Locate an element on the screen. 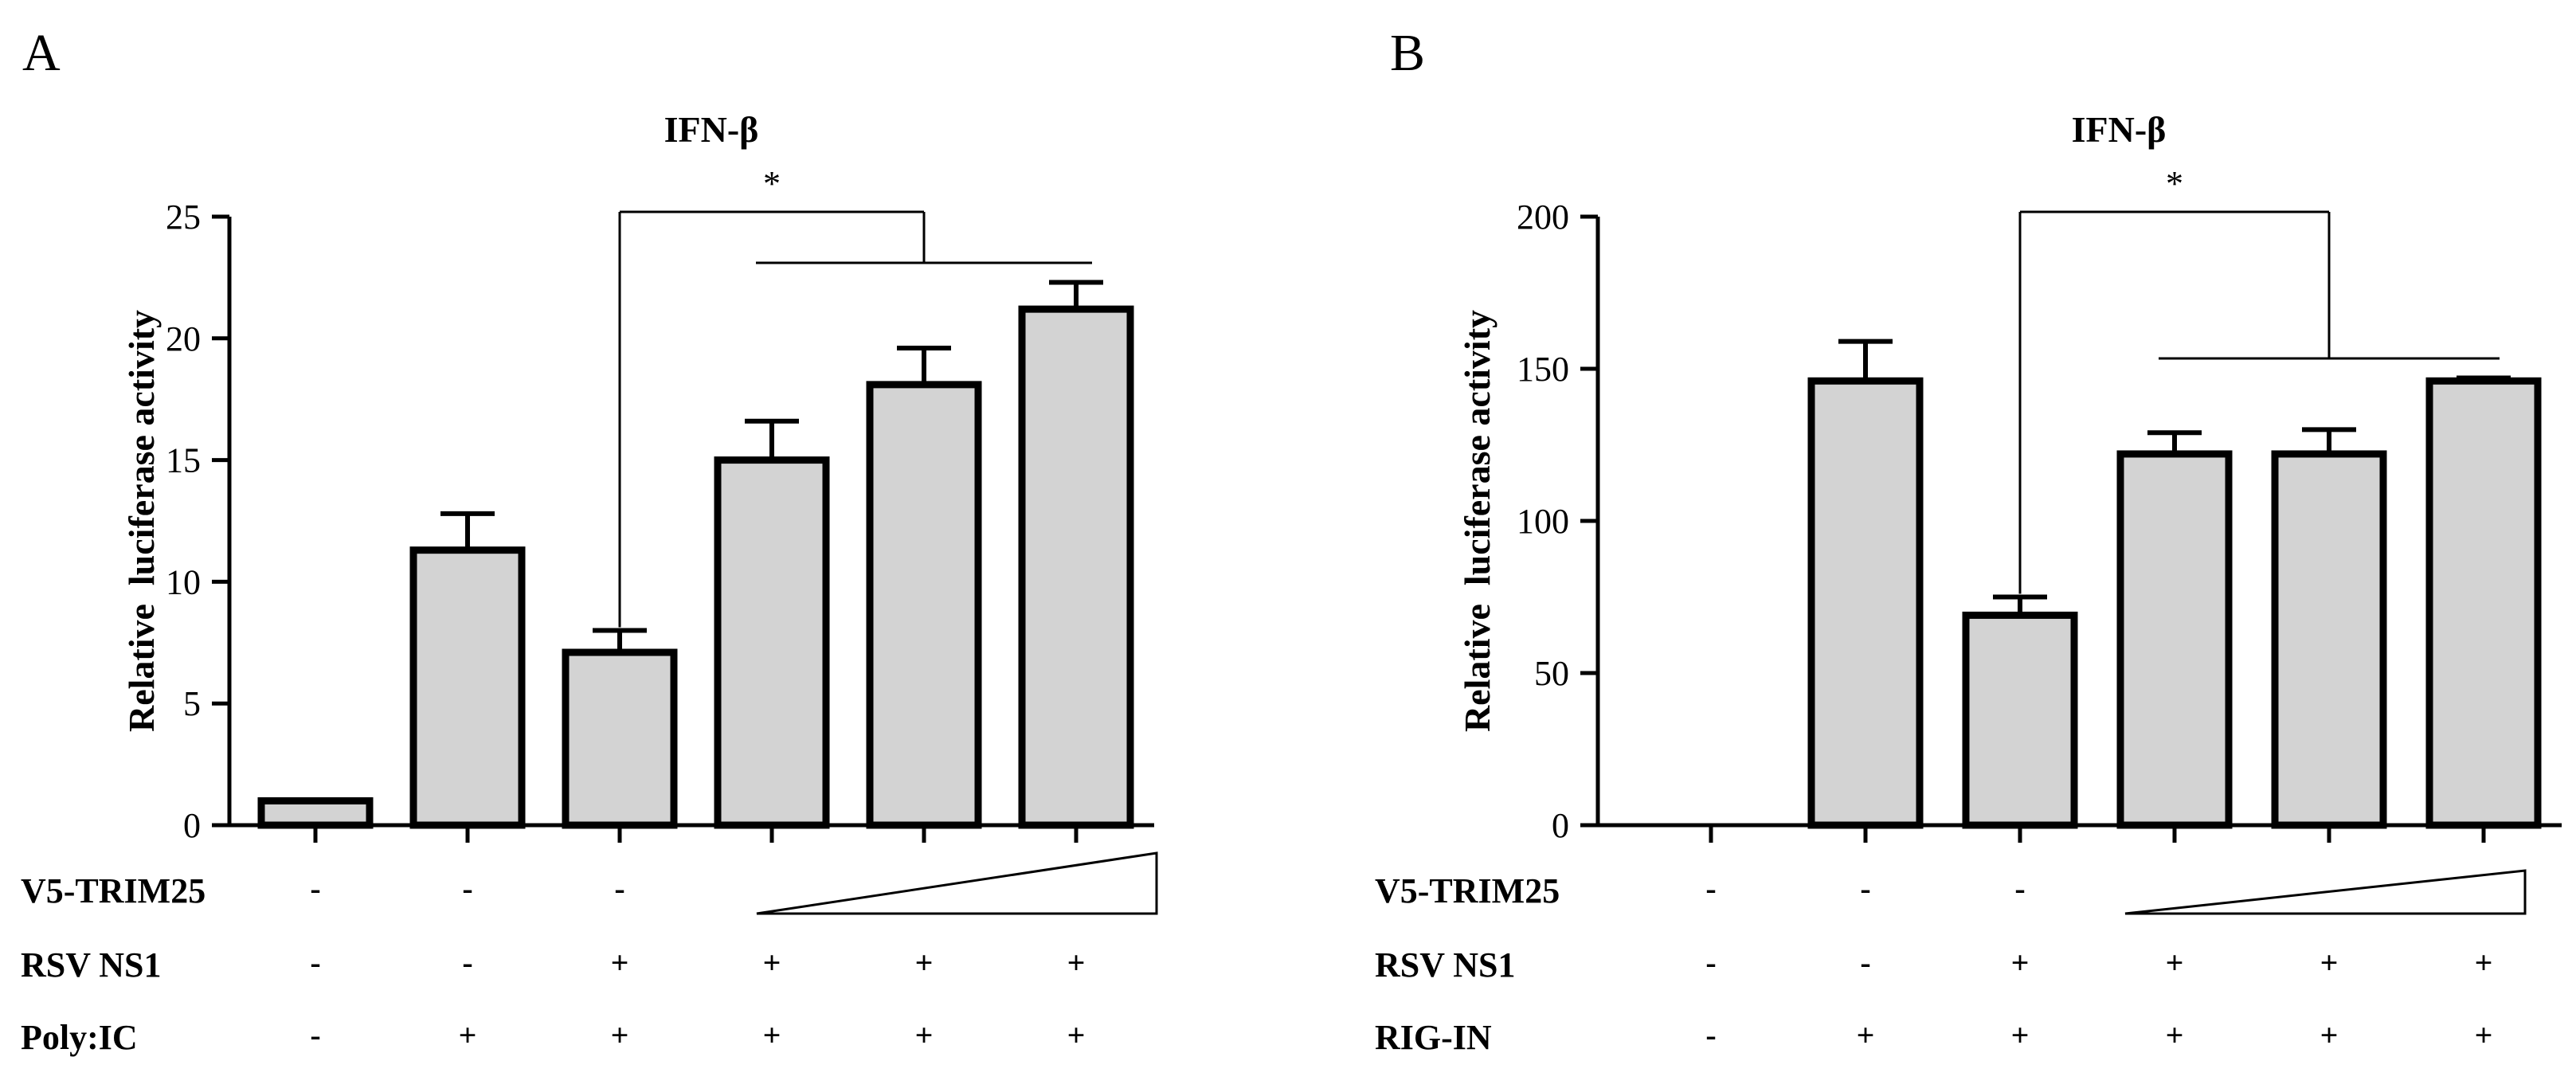  panel-b-y-tick-label: 0 is located at coordinates (1560, 825).